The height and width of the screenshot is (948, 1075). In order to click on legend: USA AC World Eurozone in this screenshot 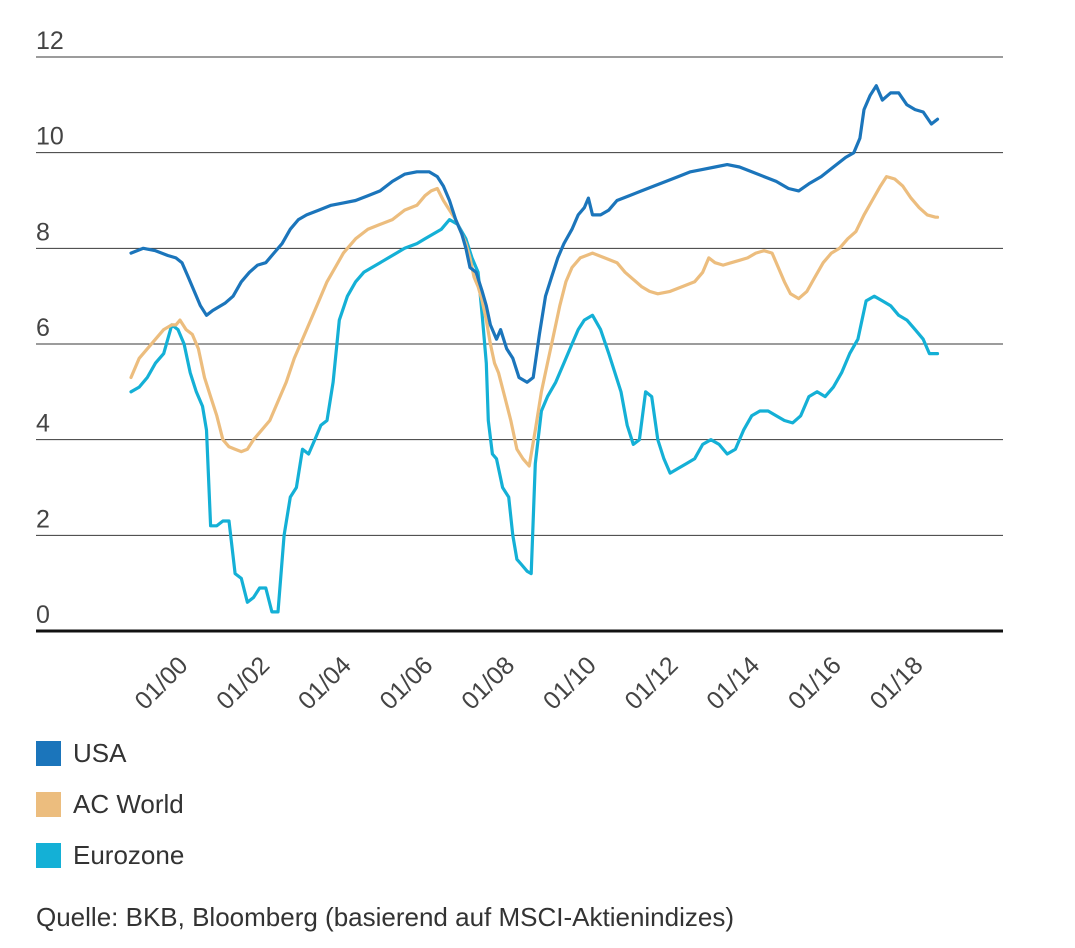, I will do `click(110, 815)`.